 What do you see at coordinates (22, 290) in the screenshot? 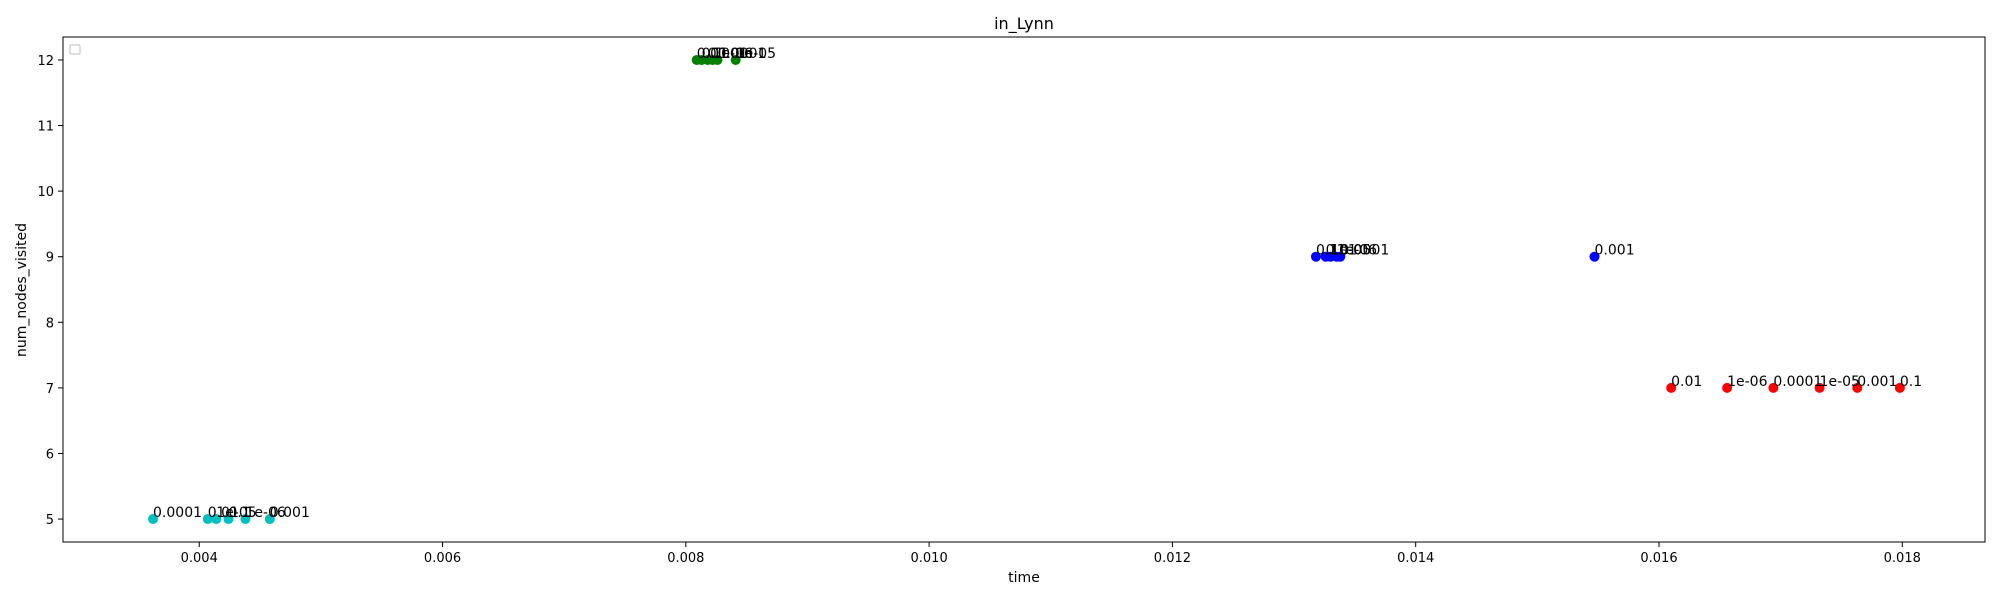
I see `y-axis-label: num_nodes_visited` at bounding box center [22, 290].